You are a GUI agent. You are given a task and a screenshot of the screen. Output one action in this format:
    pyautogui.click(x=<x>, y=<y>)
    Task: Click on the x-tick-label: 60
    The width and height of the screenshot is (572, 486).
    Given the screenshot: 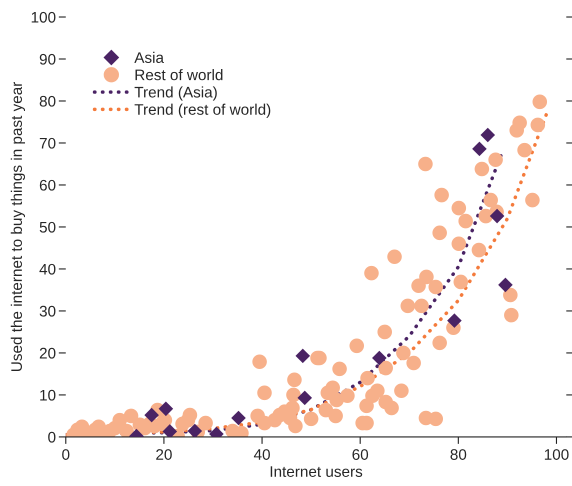 What is the action you would take?
    pyautogui.click(x=360, y=454)
    